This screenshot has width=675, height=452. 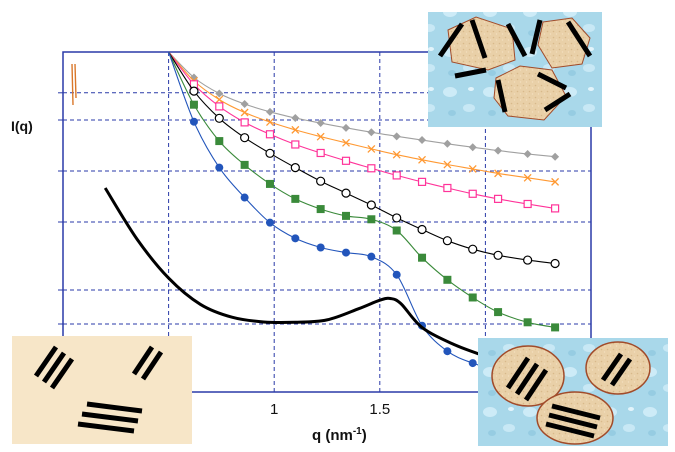 What do you see at coordinates (362, 105) in the screenshot?
I see `series-0-line` at bounding box center [362, 105].